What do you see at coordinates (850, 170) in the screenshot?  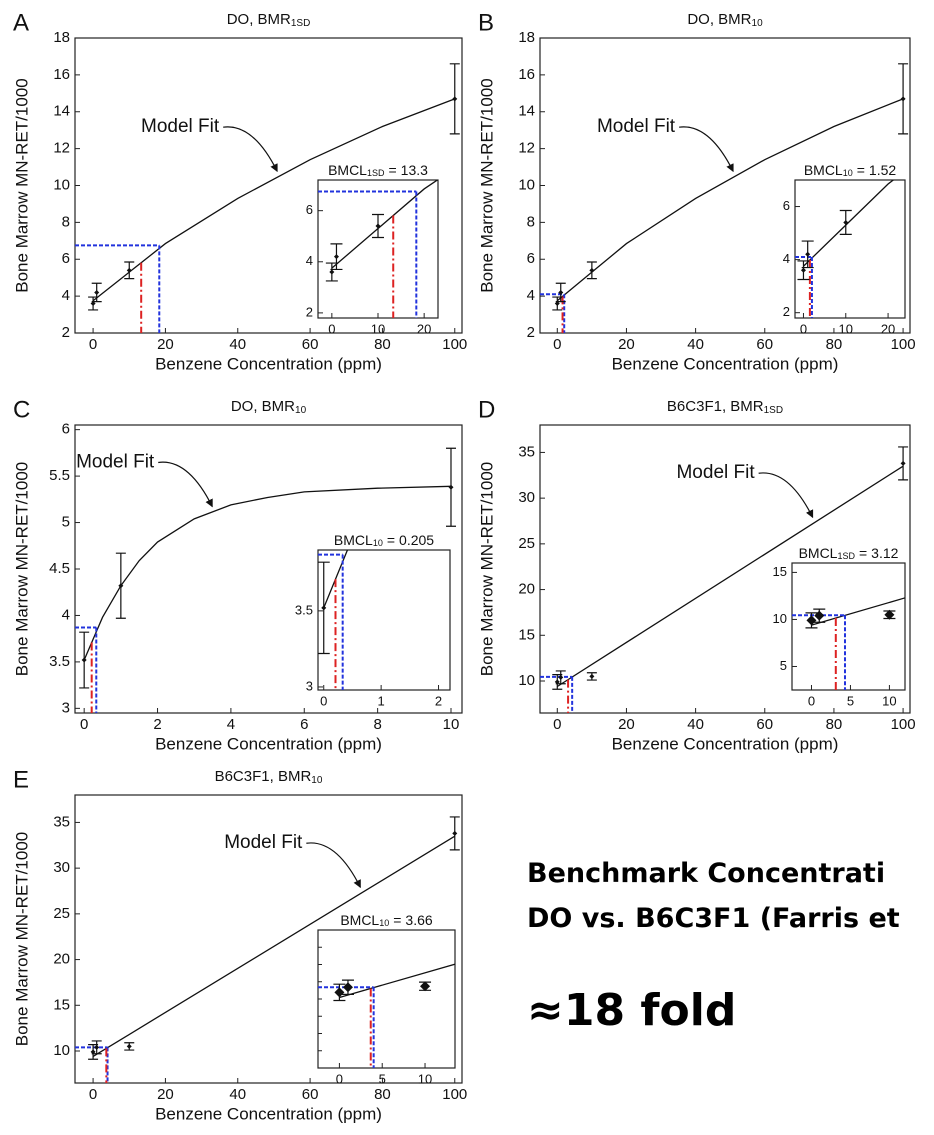 I see `inset-label: BMCL10 = 1.52` at bounding box center [850, 170].